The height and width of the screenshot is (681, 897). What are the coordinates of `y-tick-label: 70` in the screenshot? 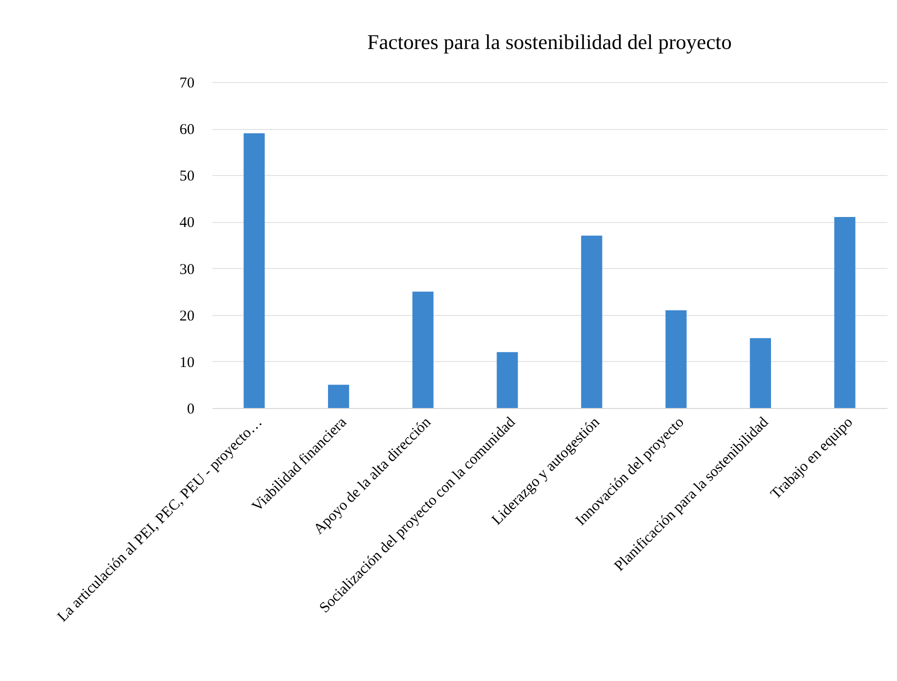 It's located at (187, 84).